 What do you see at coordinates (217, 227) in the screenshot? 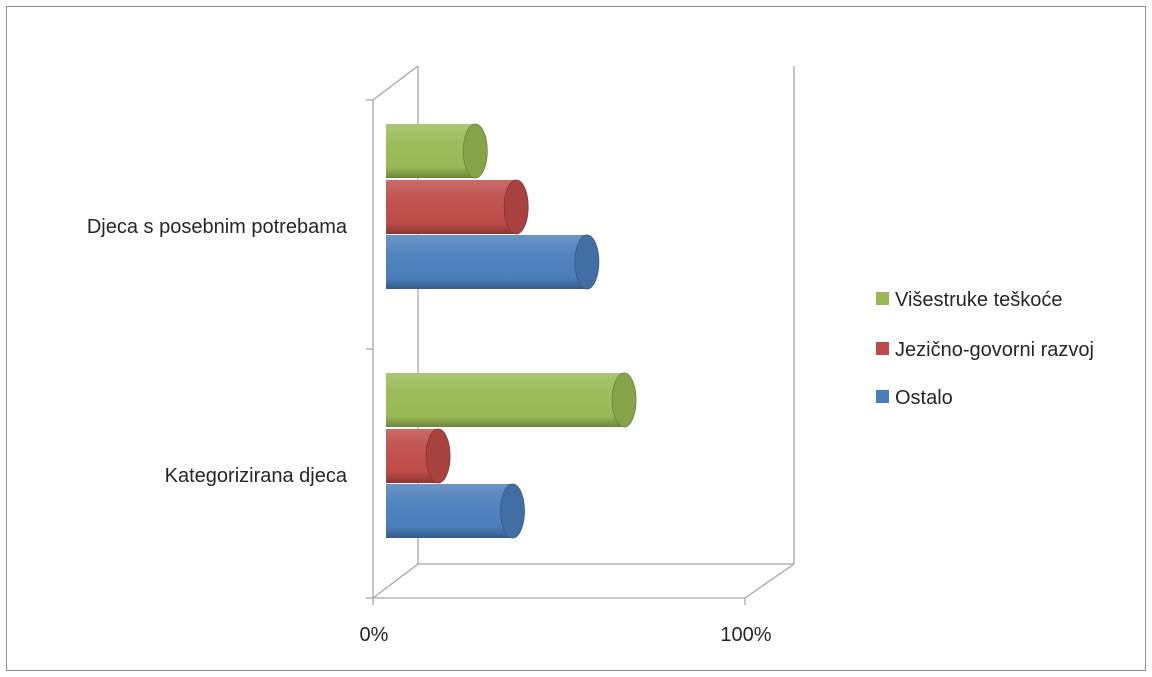
I see `category-label-posebne-potrebe: Djeca s posebnim potrebama` at bounding box center [217, 227].